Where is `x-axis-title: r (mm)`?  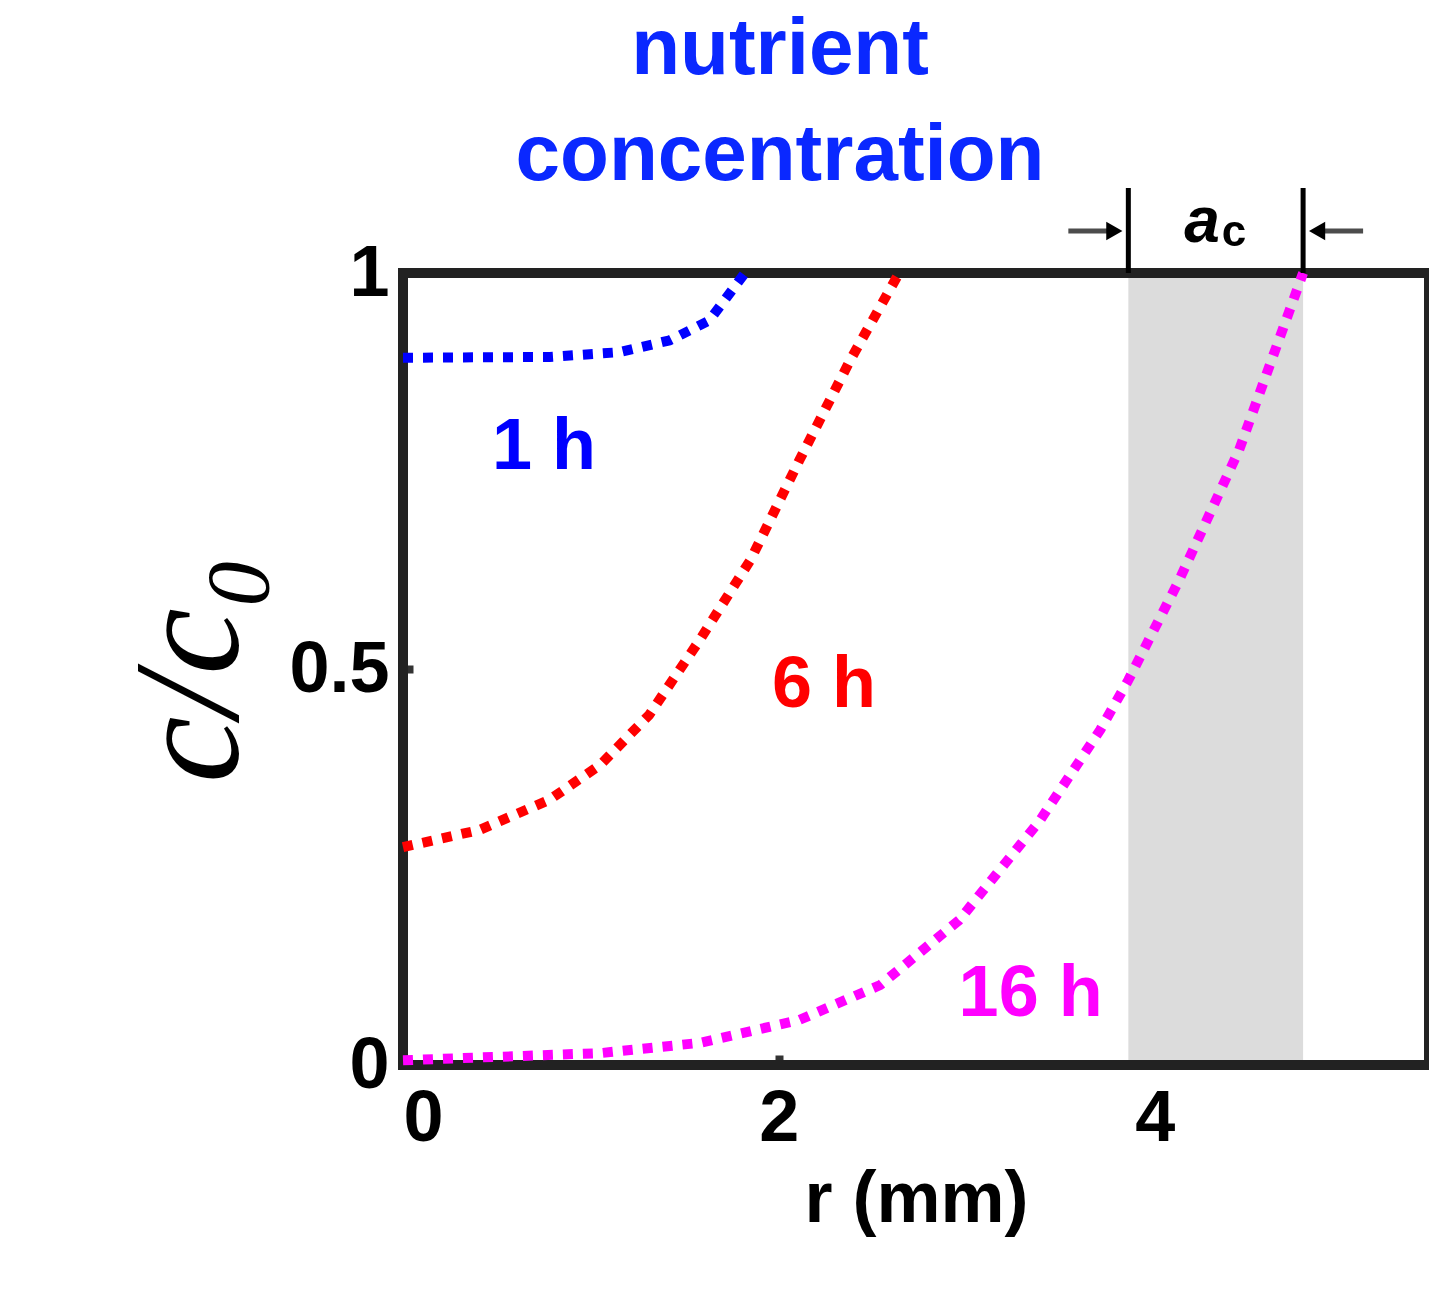 x-axis-title: r (mm) is located at coordinates (916, 1196).